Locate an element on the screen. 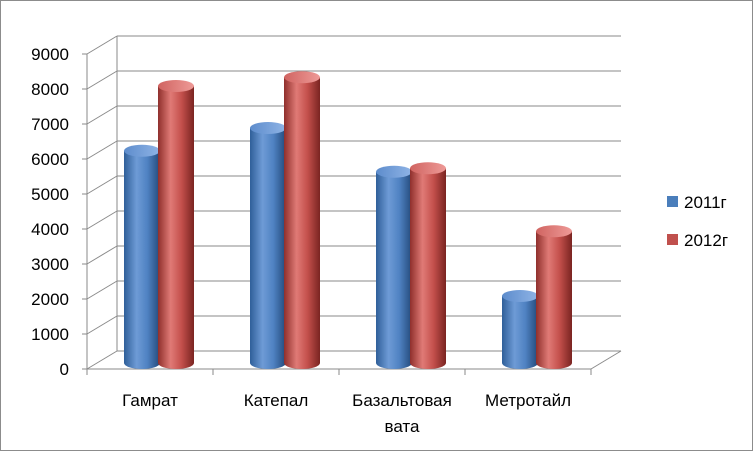 The height and width of the screenshot is (452, 753). y-tick-label: 2000 is located at coordinates (50, 299).